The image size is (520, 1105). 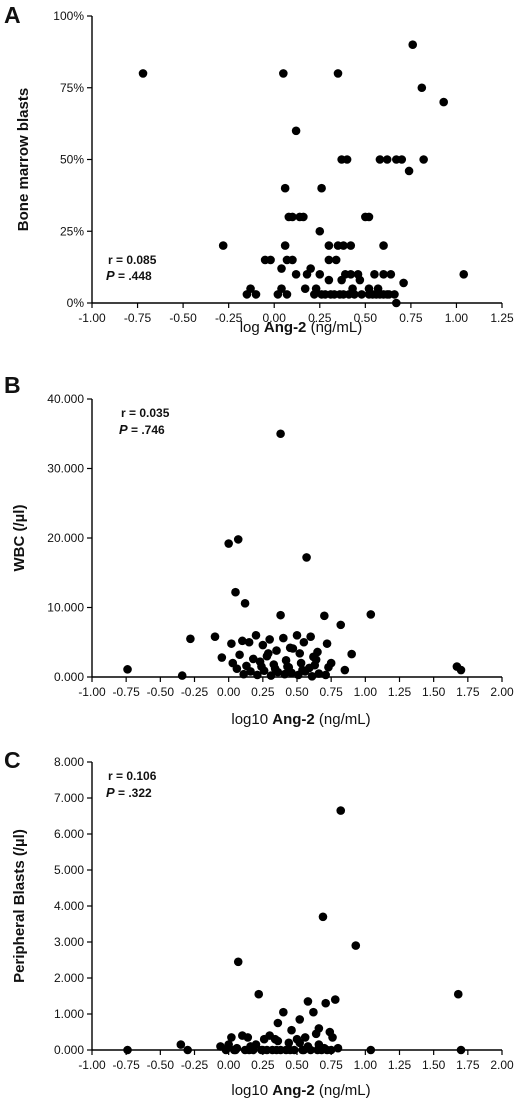 What do you see at coordinates (12, 385) in the screenshot?
I see `panel-b-letter: B` at bounding box center [12, 385].